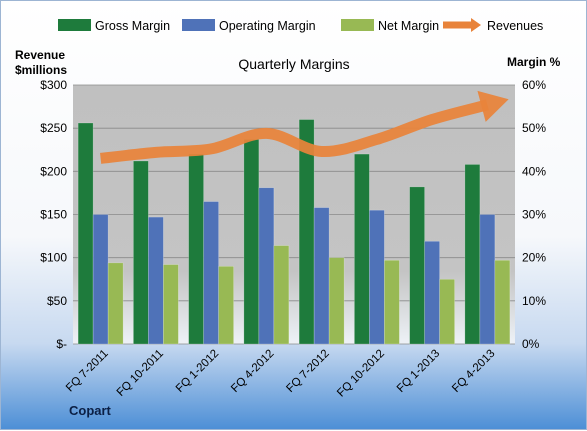 This screenshot has width=587, height=431. Describe the element at coordinates (53, 128) in the screenshot. I see `left-tick-label: $250` at that location.